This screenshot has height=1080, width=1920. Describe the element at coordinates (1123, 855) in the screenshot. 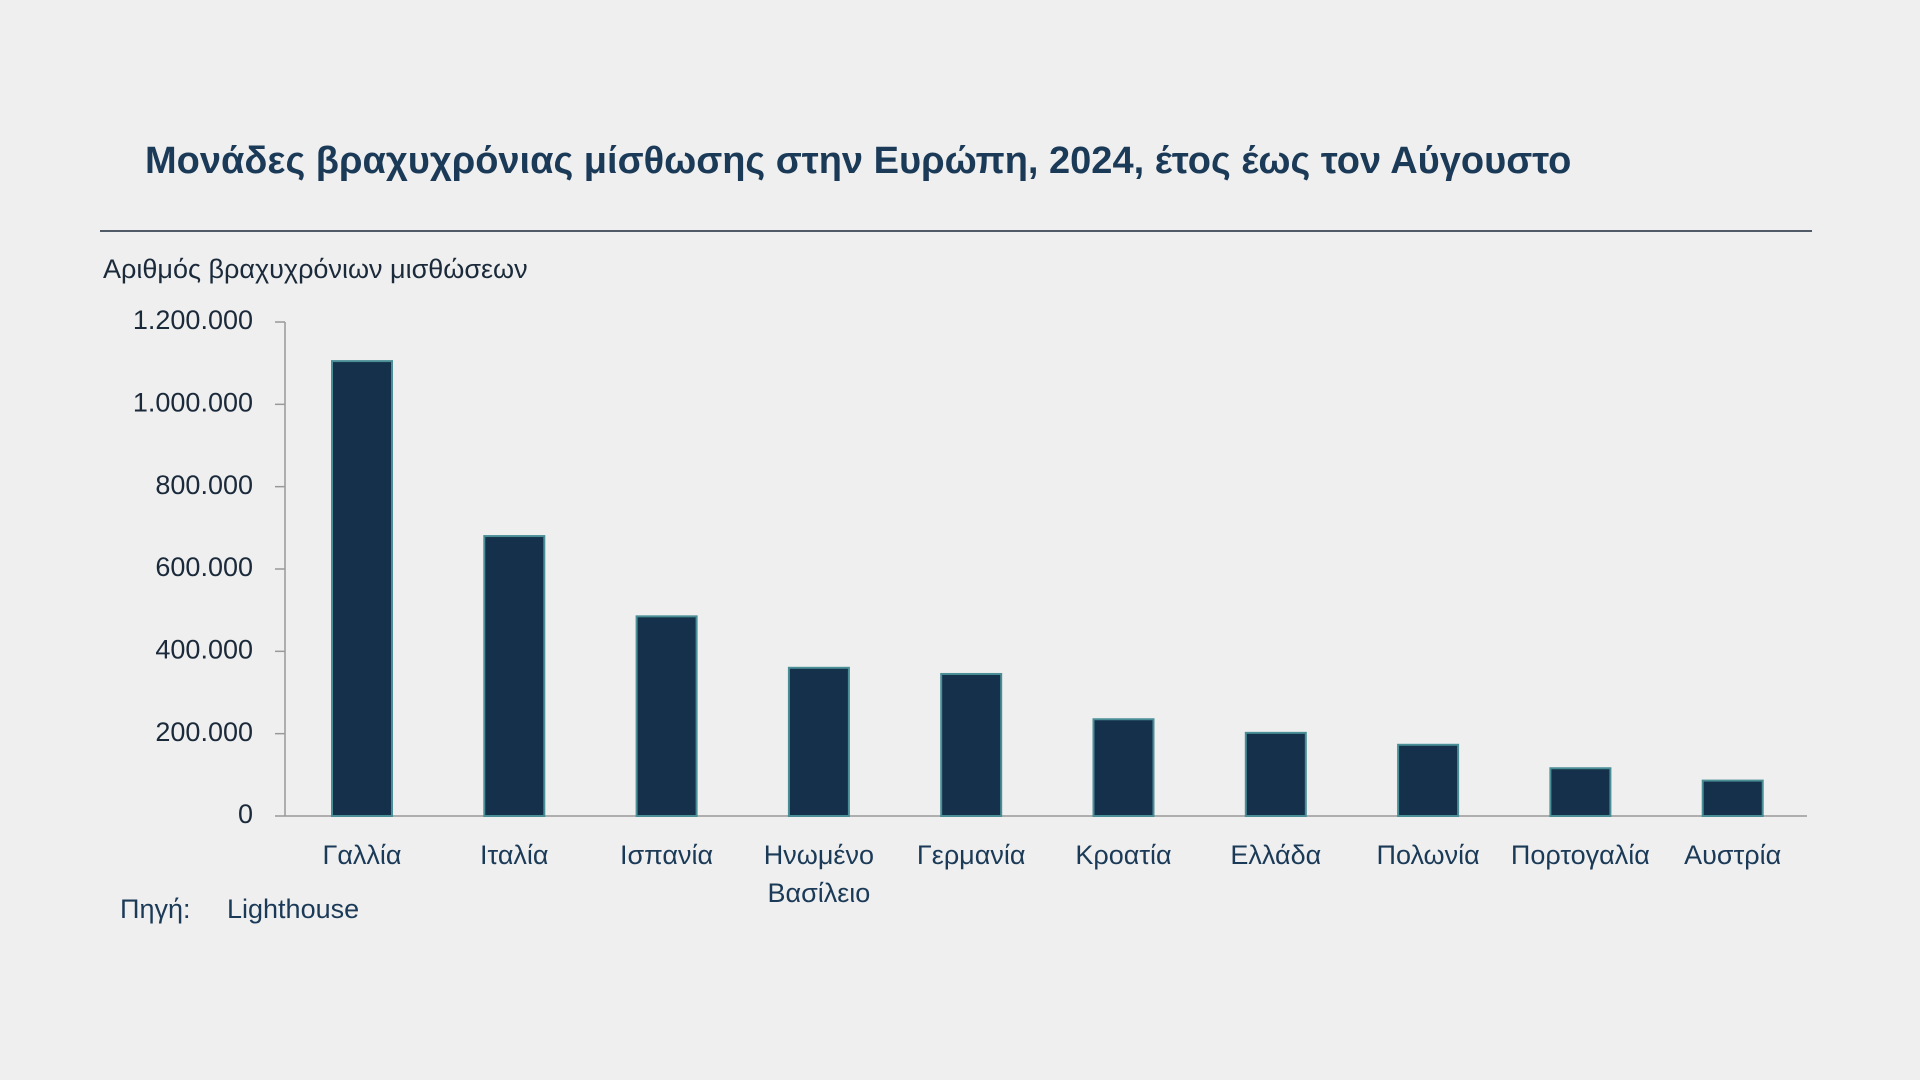

I see `x-tick-label: Κροατία` at that location.